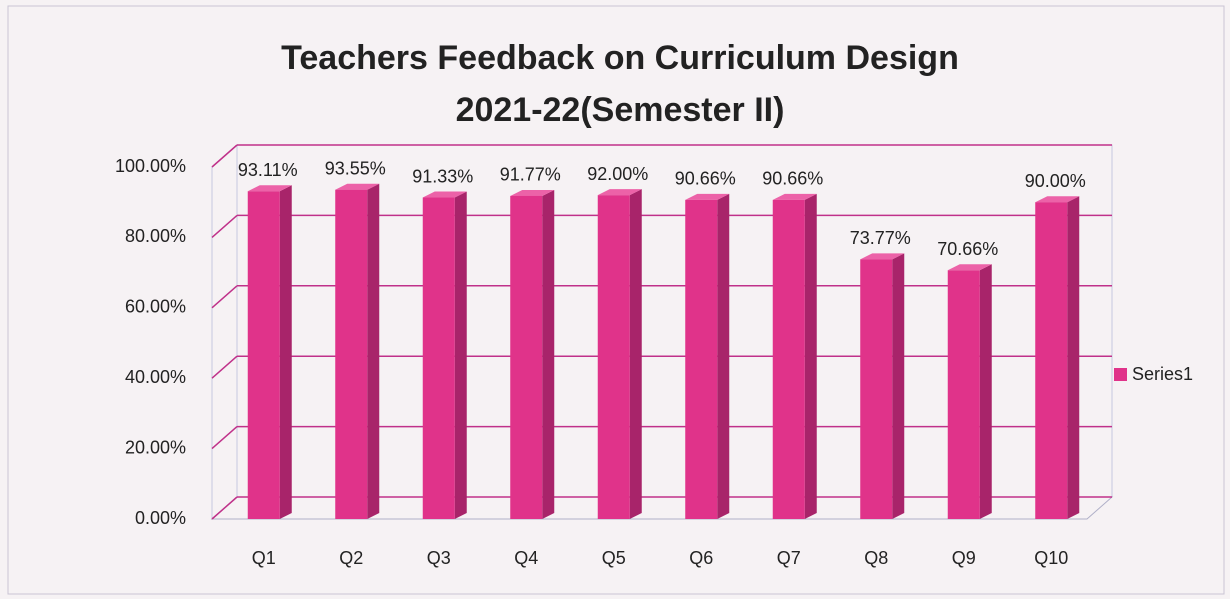 The image size is (1230, 599). I want to click on legend-label: Series1, so click(1162, 374).